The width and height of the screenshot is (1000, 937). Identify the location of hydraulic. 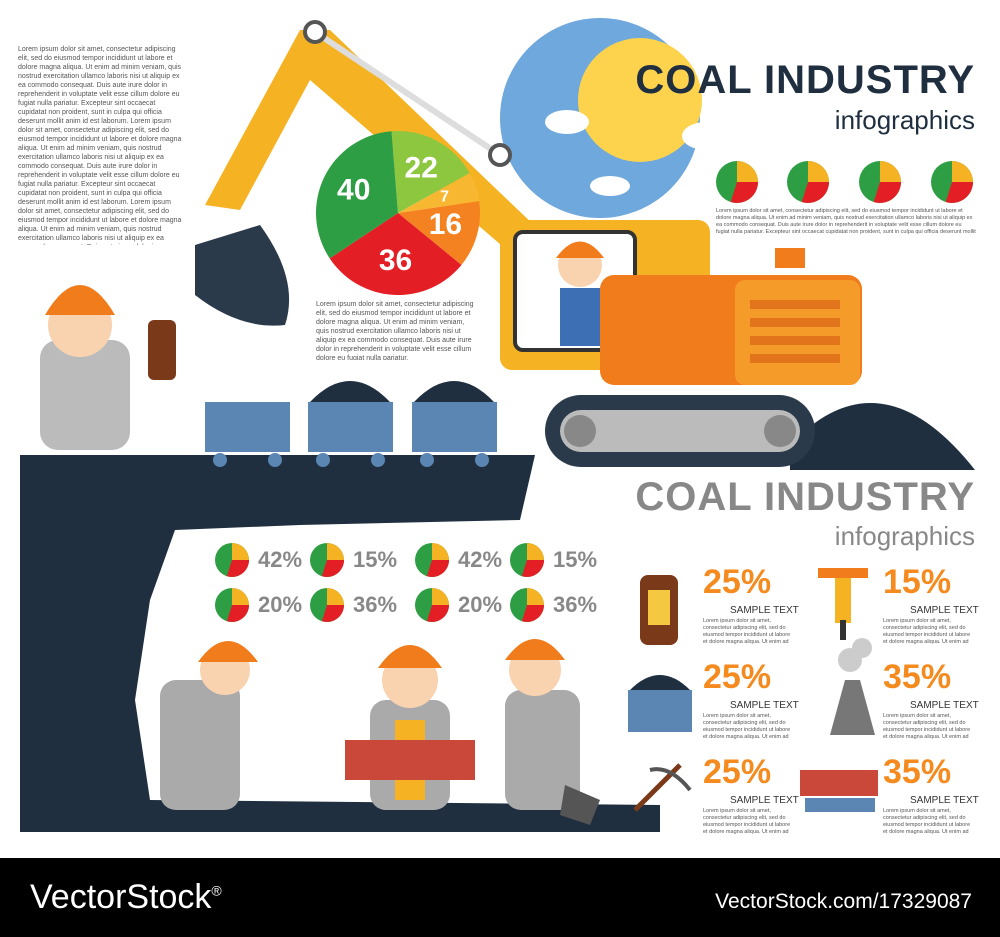
(407, 93).